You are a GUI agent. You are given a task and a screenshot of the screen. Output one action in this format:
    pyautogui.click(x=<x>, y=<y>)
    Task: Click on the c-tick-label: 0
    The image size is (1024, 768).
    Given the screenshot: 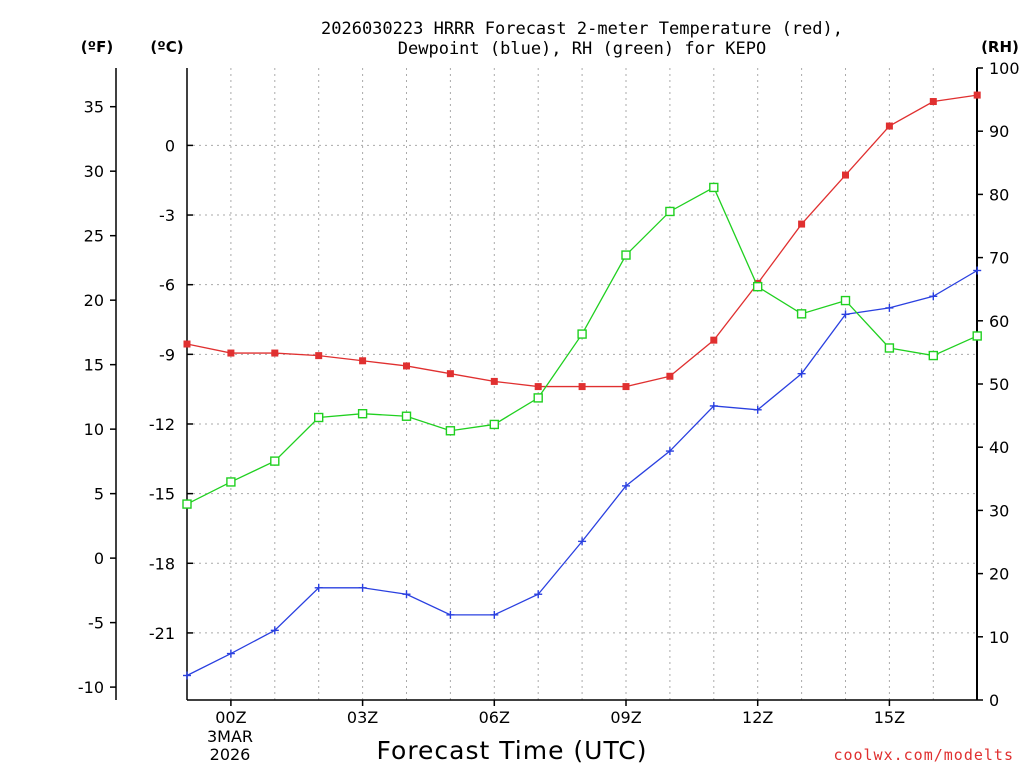 What is the action you would take?
    pyautogui.click(x=170, y=145)
    